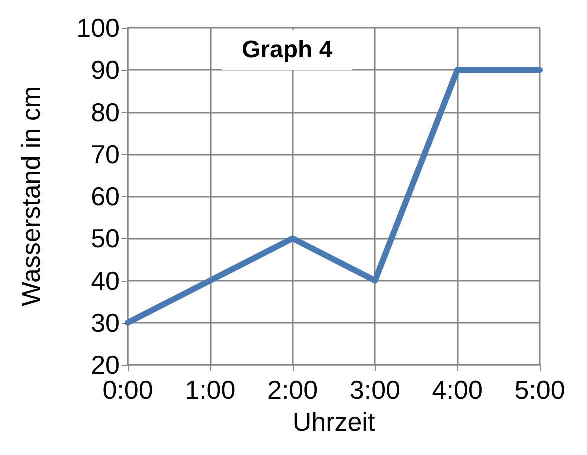 This screenshot has width=587, height=455. Describe the element at coordinates (540, 390) in the screenshot. I see `x-tick-label: 5:00` at that location.